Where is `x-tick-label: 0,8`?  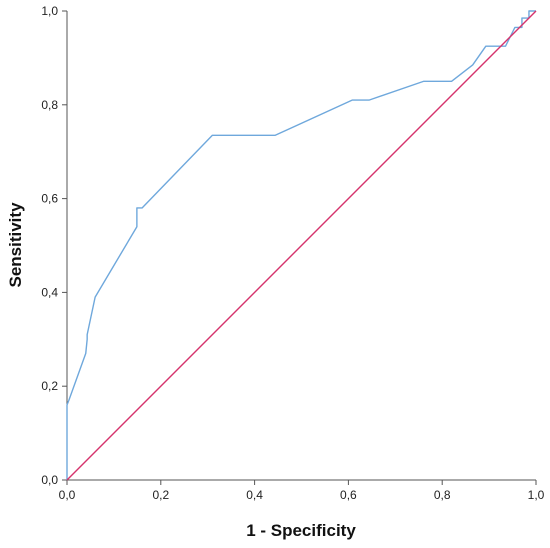 x-tick-label: 0,8 is located at coordinates (442, 495).